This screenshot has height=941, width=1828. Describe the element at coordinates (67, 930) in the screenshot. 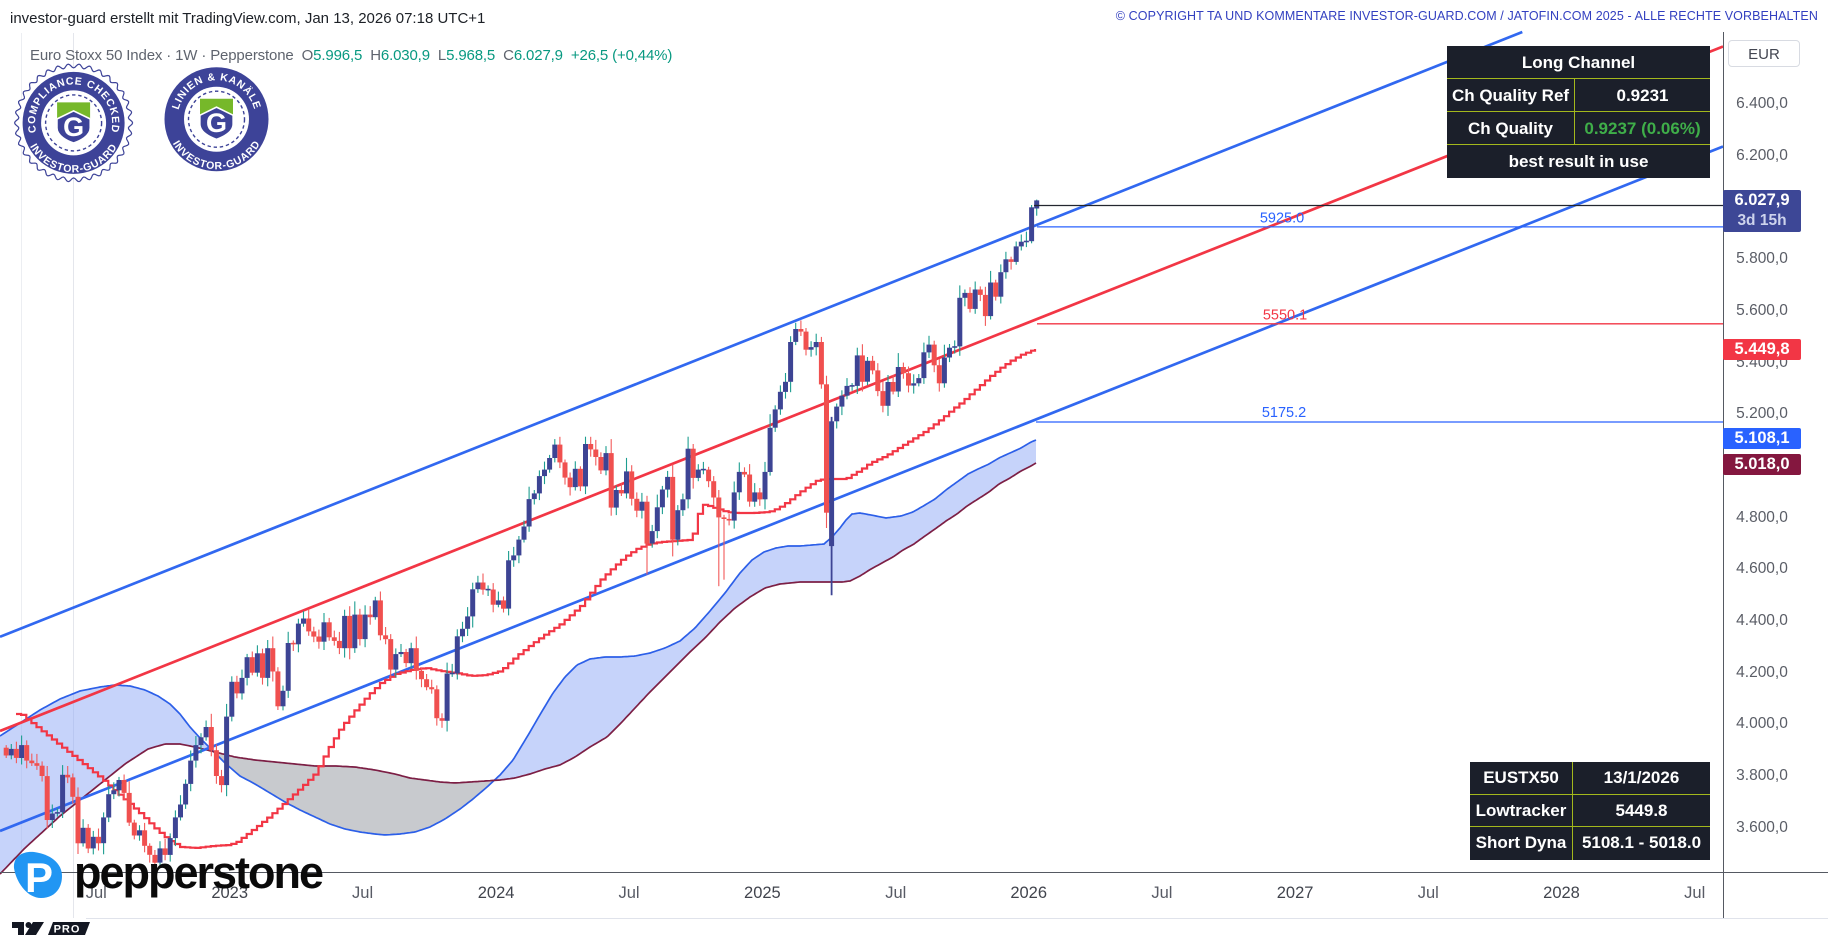

I see `svg-text: PRO` at that location.